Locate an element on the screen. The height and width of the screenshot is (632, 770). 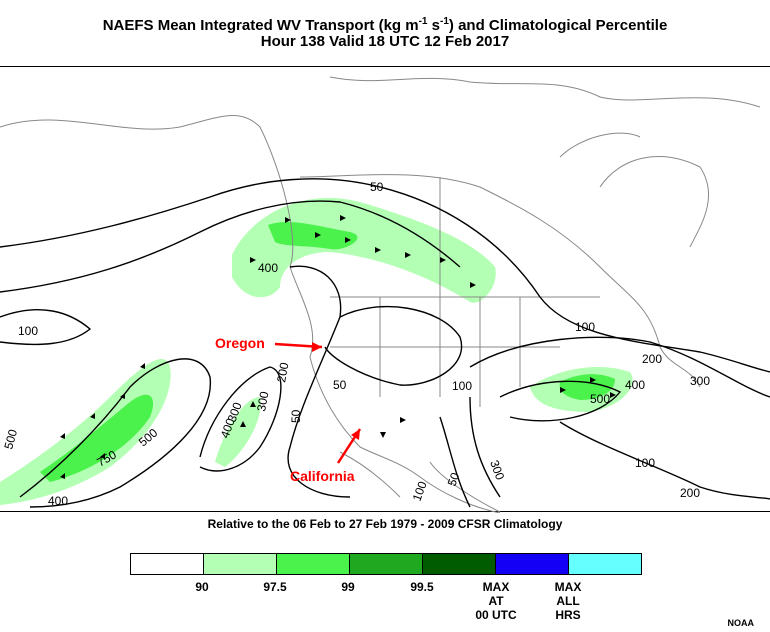
color-legend is located at coordinates (386, 564).